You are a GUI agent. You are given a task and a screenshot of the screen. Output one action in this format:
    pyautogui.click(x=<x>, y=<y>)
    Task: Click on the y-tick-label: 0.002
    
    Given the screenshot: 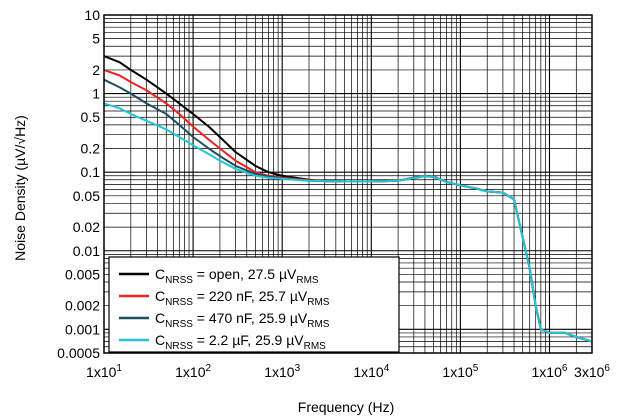 What is the action you would take?
    pyautogui.click(x=82, y=306)
    